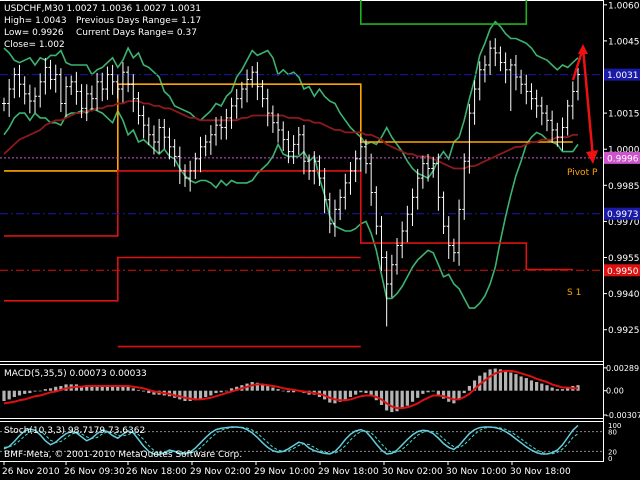 The image size is (640, 480). Describe the element at coordinates (574, 293) in the screenshot. I see `s1-label: S 1` at that location.